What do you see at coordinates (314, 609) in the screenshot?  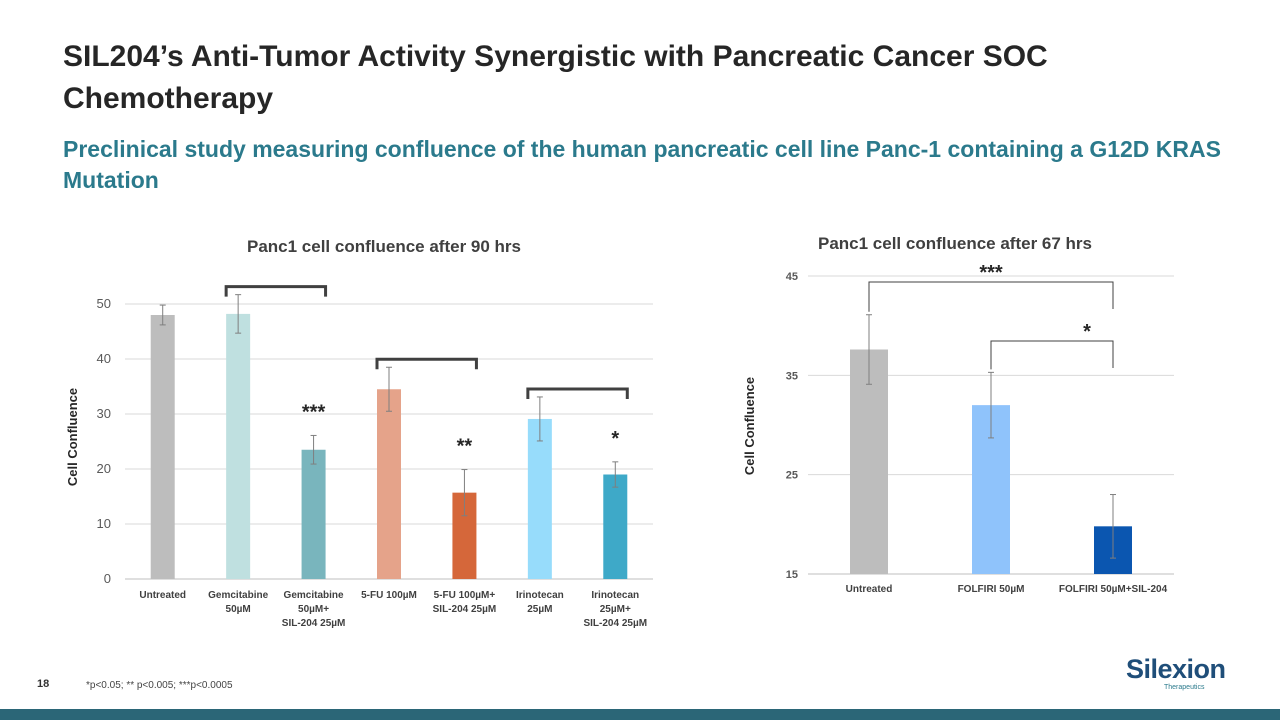 I see `x-tick-label: Gemcitabine 50µM+ SIL-204 25µM` at bounding box center [314, 609].